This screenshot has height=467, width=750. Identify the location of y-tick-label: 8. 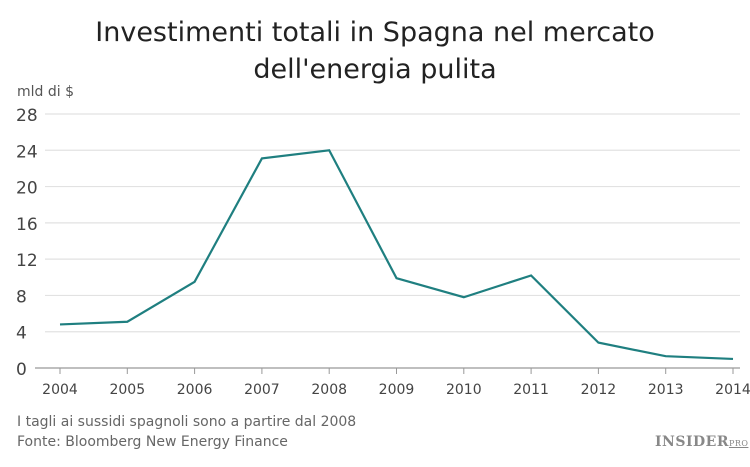
(21, 297).